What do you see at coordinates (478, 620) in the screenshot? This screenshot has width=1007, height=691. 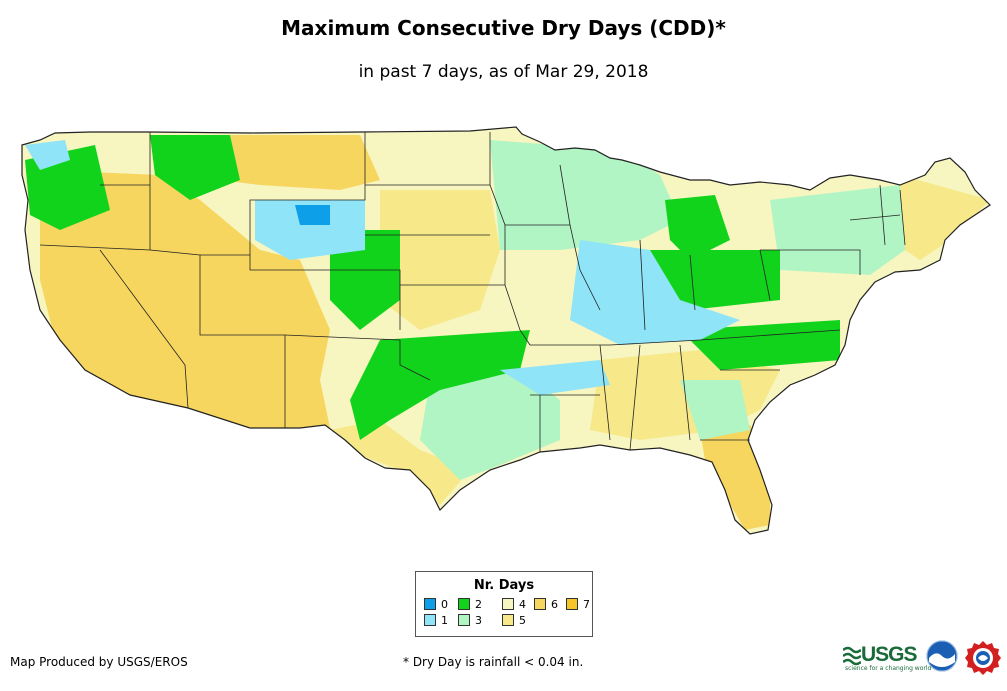 I see `legend-label: 3` at bounding box center [478, 620].